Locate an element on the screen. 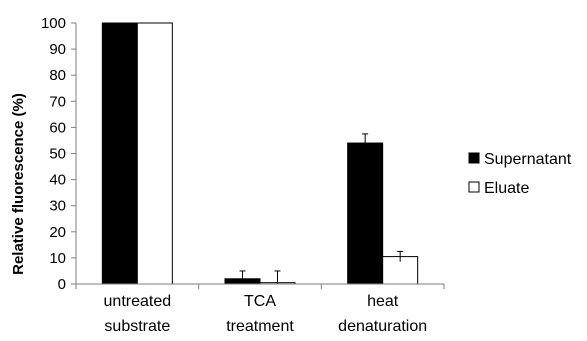 The width and height of the screenshot is (587, 341). legend-swatch-supernatant is located at coordinates (474, 158).